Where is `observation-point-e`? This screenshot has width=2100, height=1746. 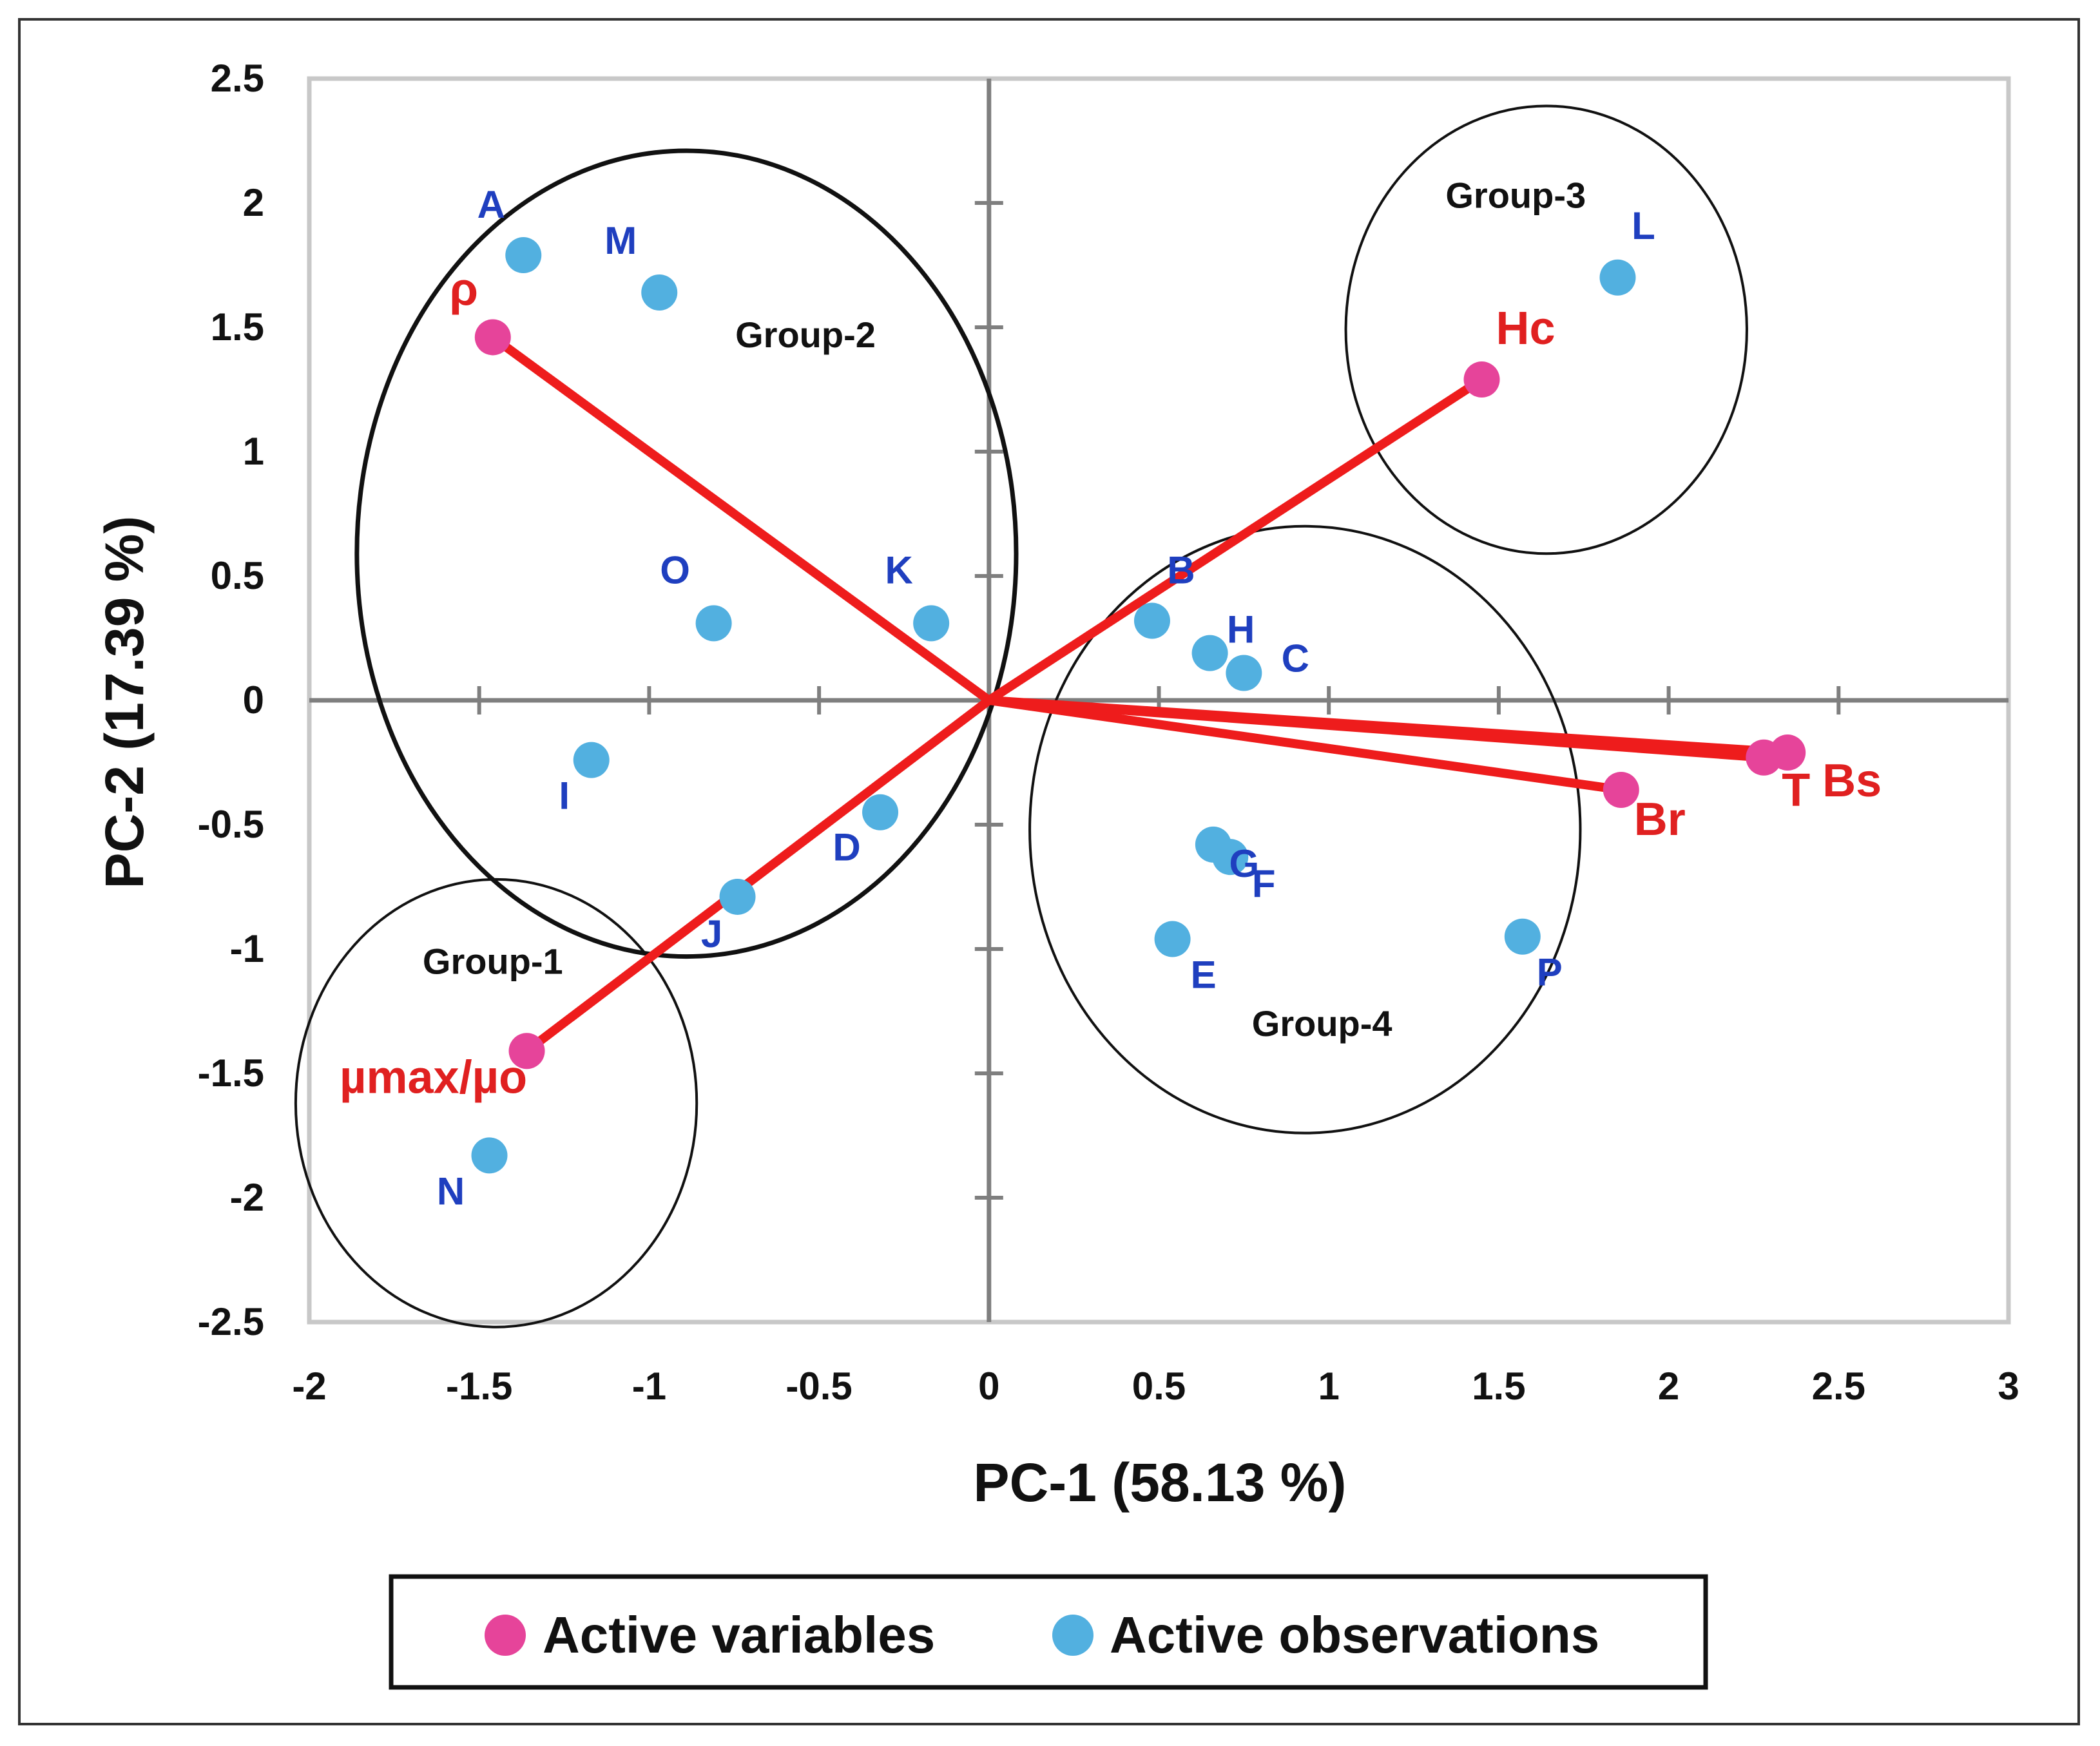 observation-point-e is located at coordinates (1172, 939).